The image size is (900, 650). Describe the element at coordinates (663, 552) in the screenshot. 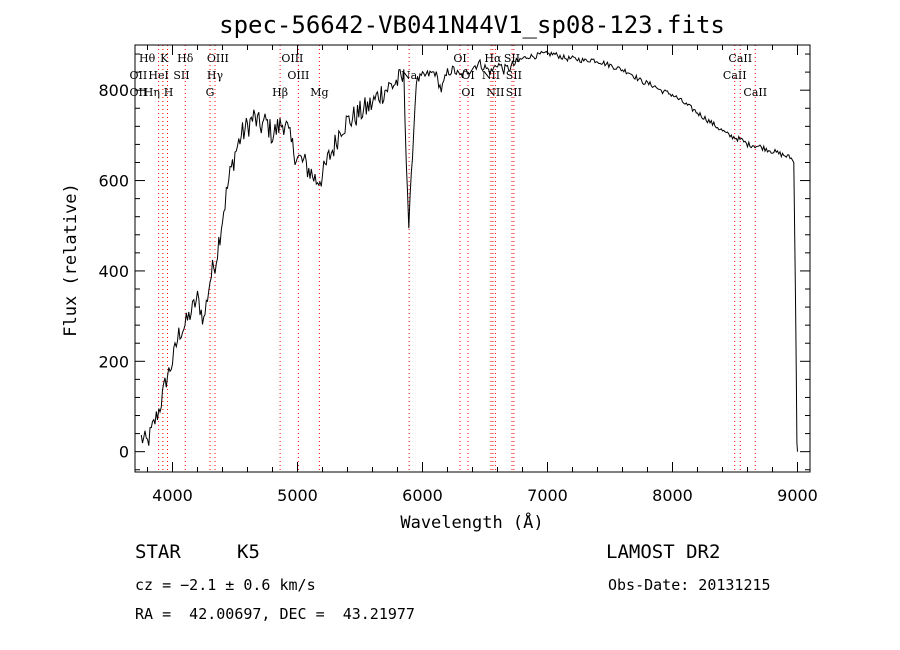

I see `survey-name: LAMOST DR2` at that location.